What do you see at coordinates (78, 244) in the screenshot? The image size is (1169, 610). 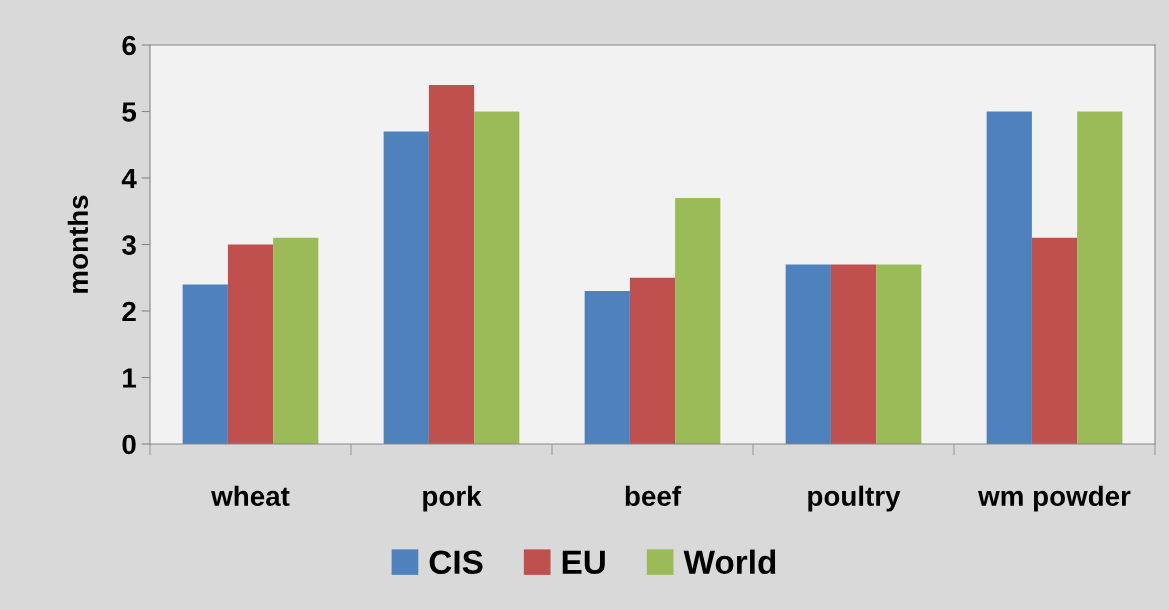 I see `y-axis-title: months` at bounding box center [78, 244].